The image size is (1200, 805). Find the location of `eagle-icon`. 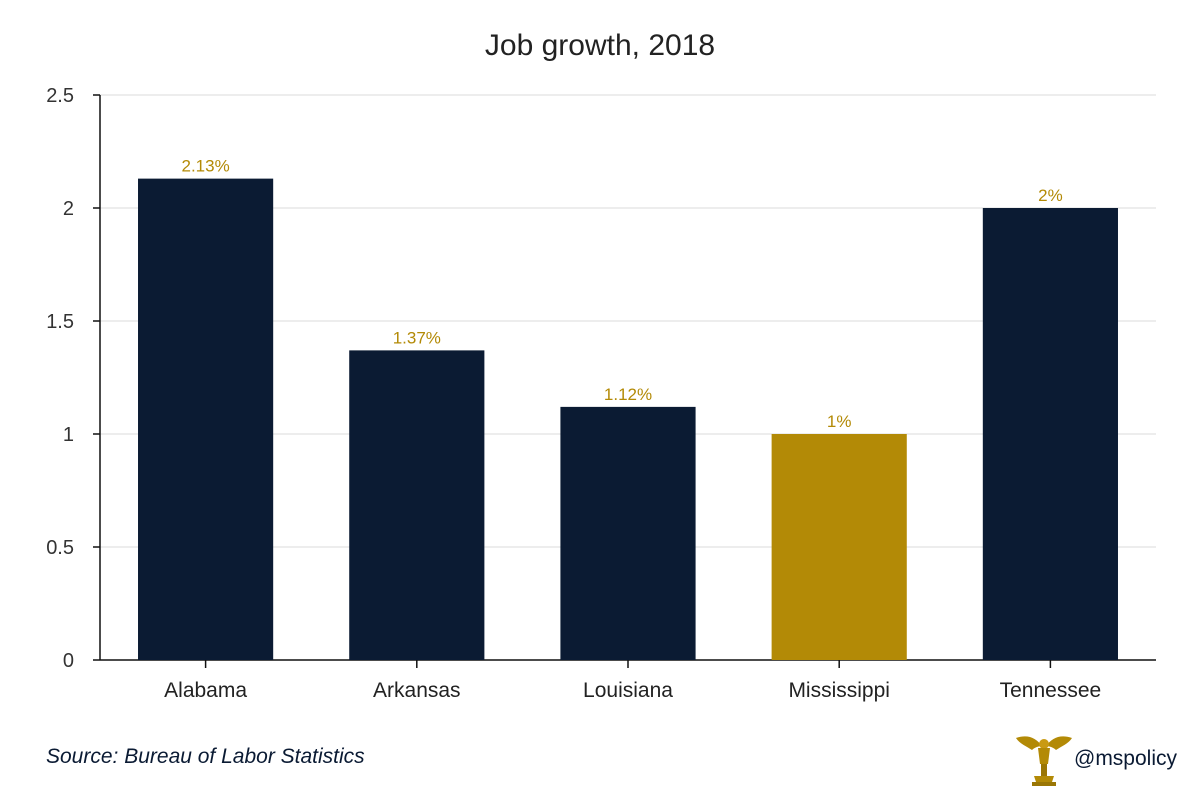

eagle-icon is located at coordinates (1044, 761).